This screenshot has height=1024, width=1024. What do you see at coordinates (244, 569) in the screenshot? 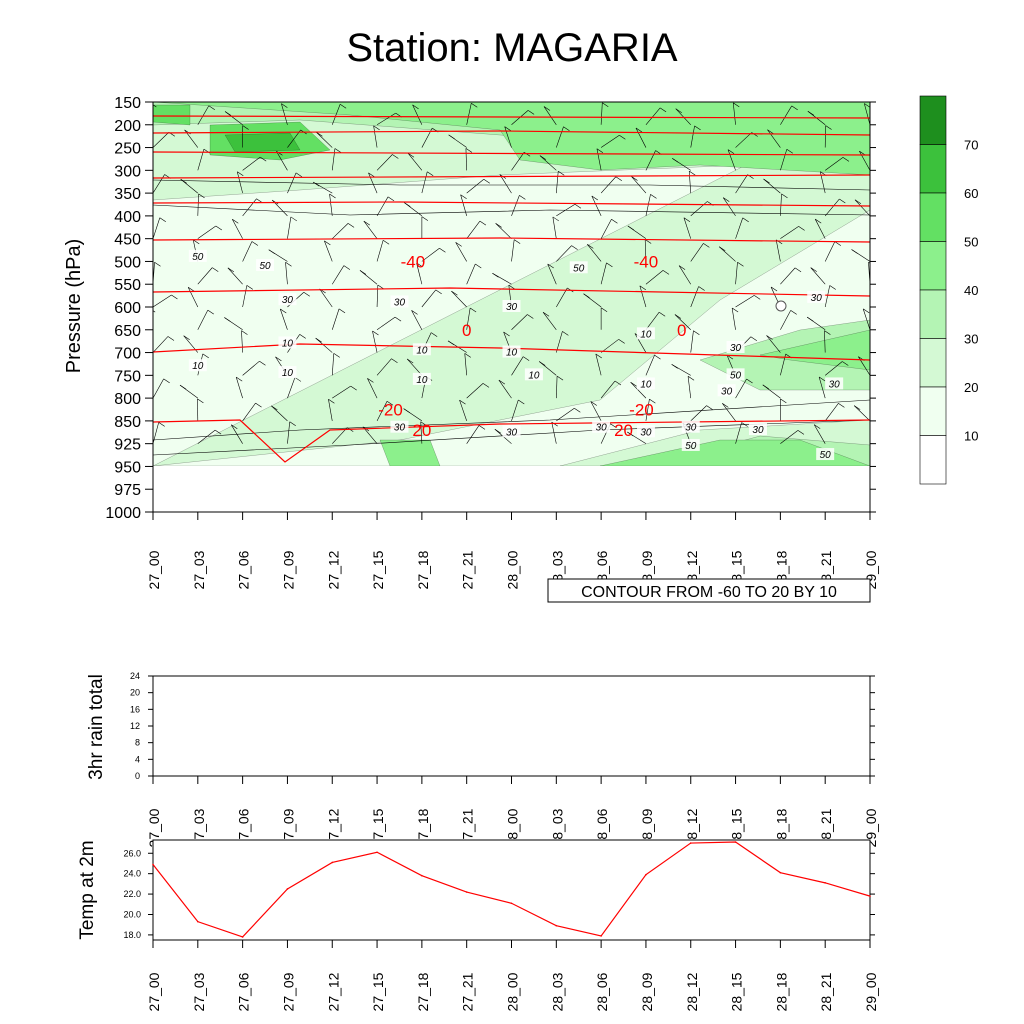
I see `x-tick-label: 27_06` at bounding box center [244, 569].